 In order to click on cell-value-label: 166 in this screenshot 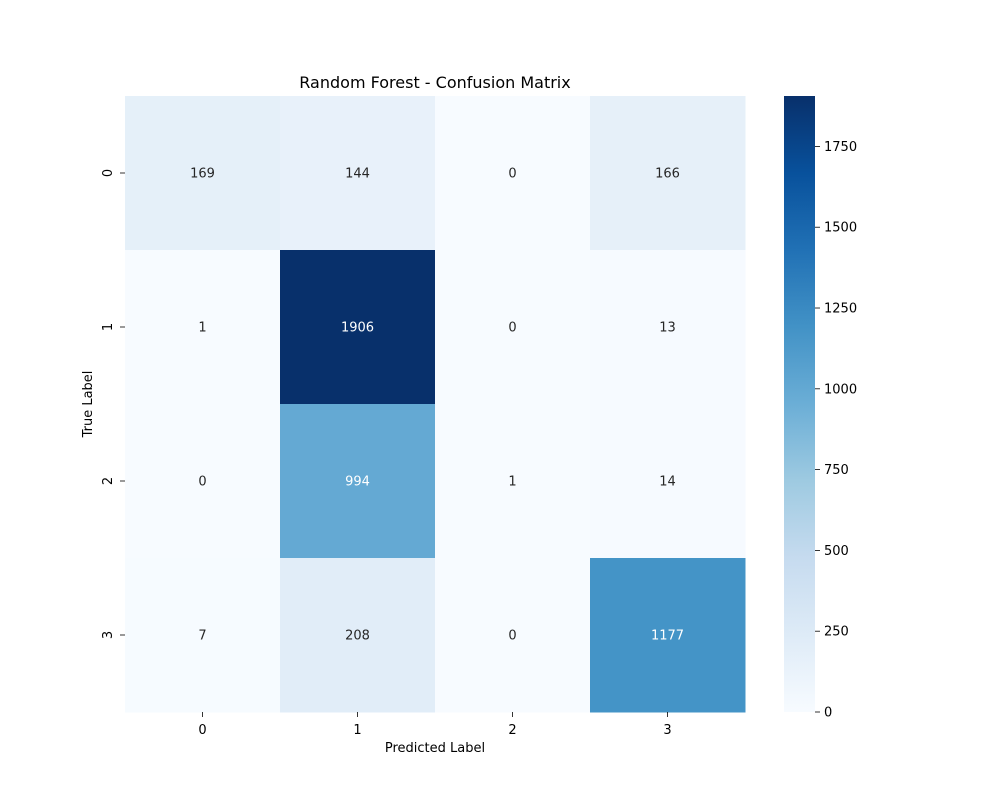, I will do `click(667, 174)`.